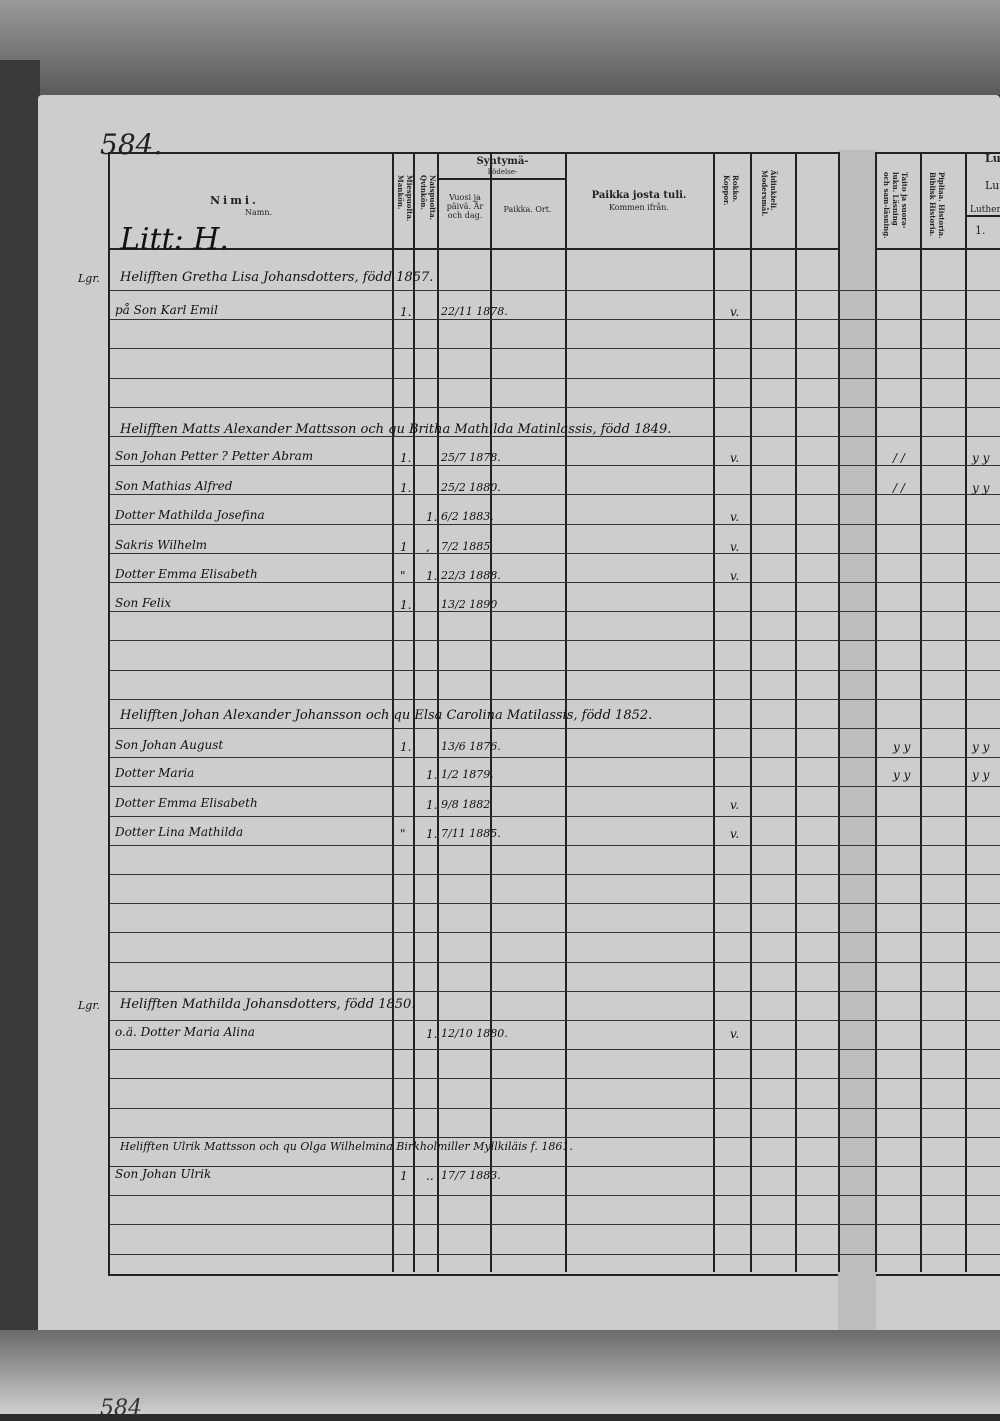  What do you see at coordinates (166, 310) in the screenshot?
I see `household-member: på Son Karl Emil` at bounding box center [166, 310].